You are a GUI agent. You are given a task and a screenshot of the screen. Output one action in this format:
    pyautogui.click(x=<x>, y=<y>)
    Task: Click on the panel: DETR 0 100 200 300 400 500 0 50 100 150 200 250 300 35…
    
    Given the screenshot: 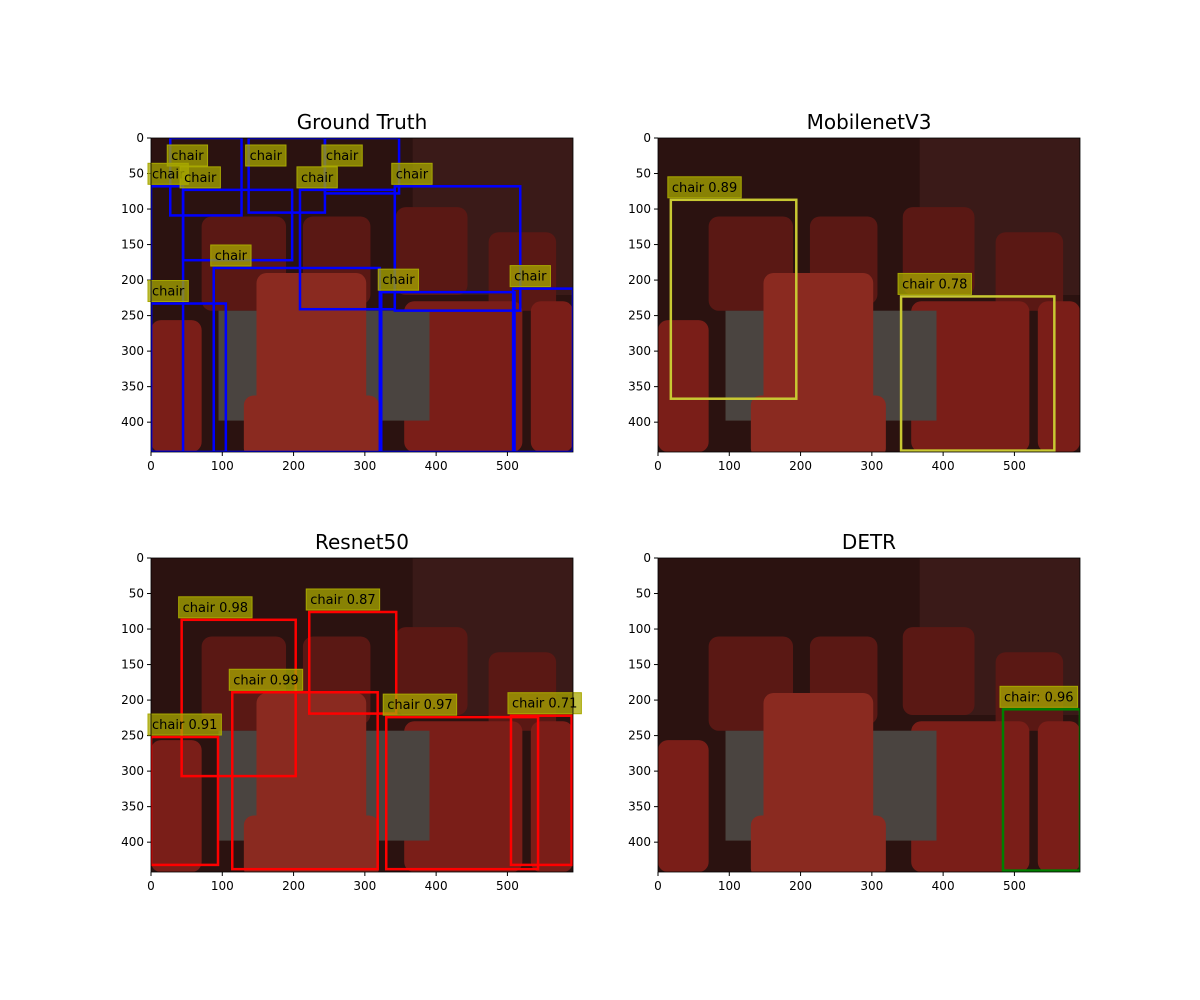 What is the action you would take?
    pyautogui.click(x=854, y=711)
    